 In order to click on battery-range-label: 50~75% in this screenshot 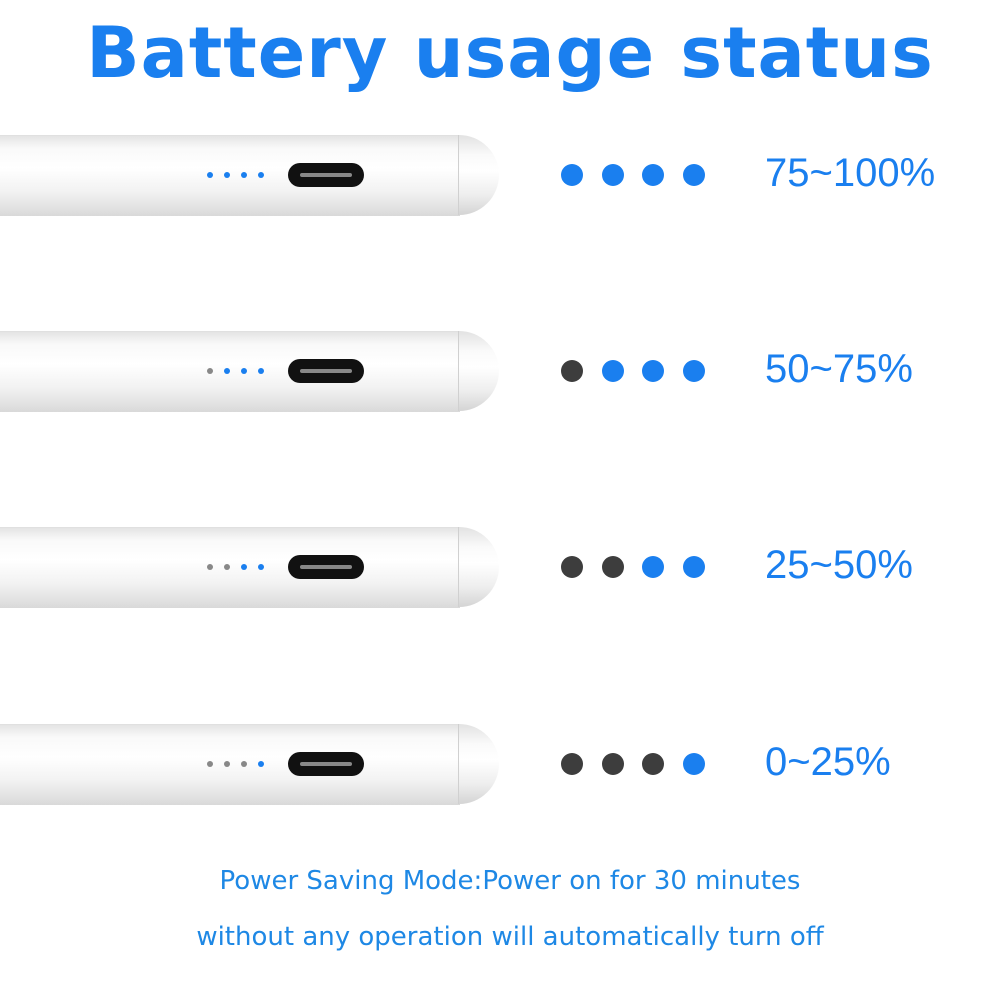, I will do `click(839, 369)`.